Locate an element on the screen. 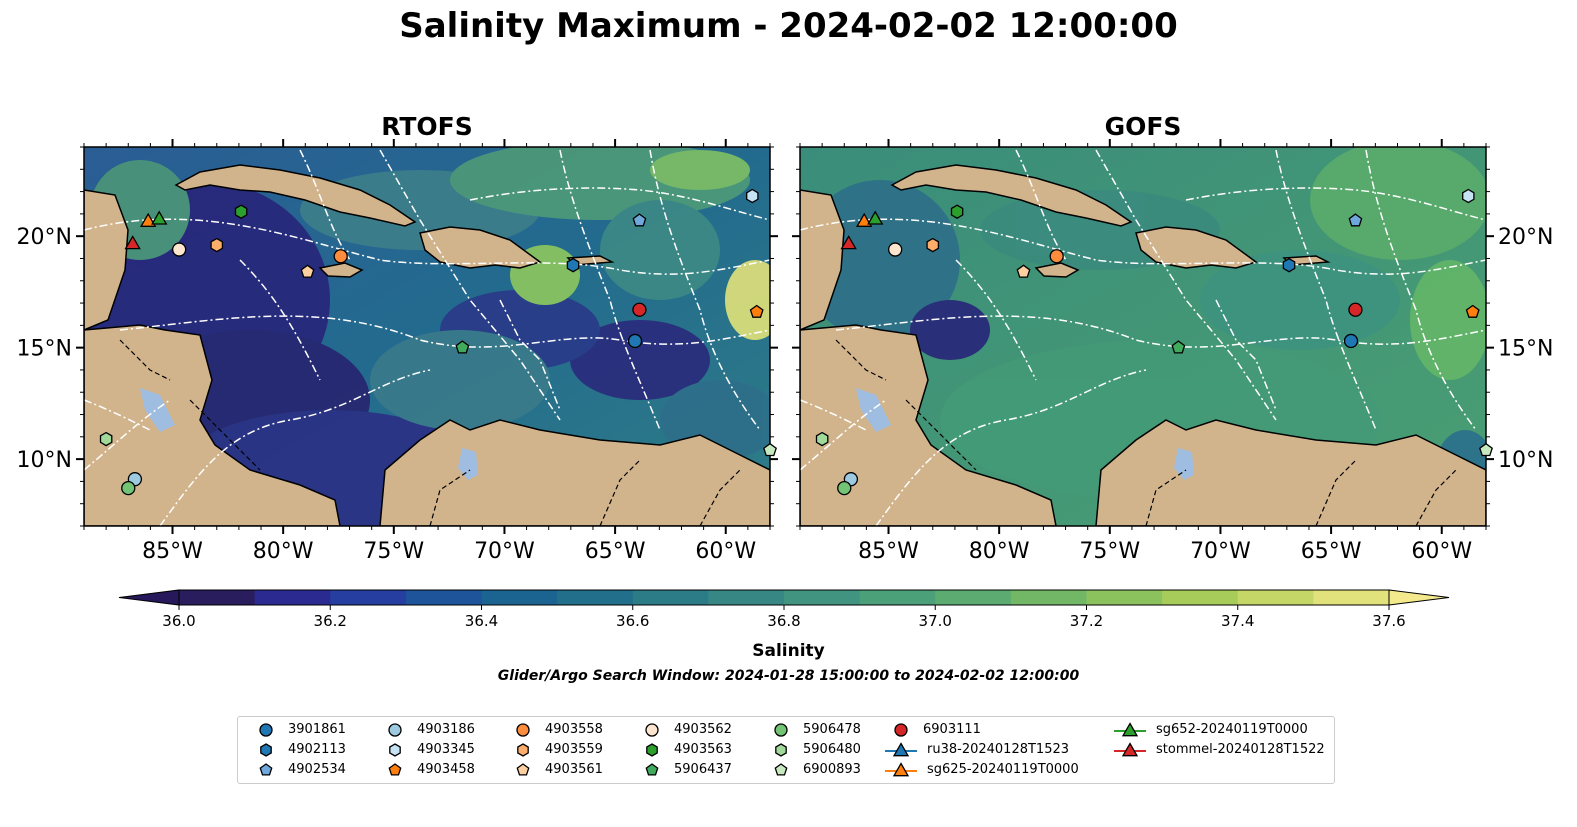 This screenshot has height=827, width=1577. legend-label: 4903561 is located at coordinates (574, 769).